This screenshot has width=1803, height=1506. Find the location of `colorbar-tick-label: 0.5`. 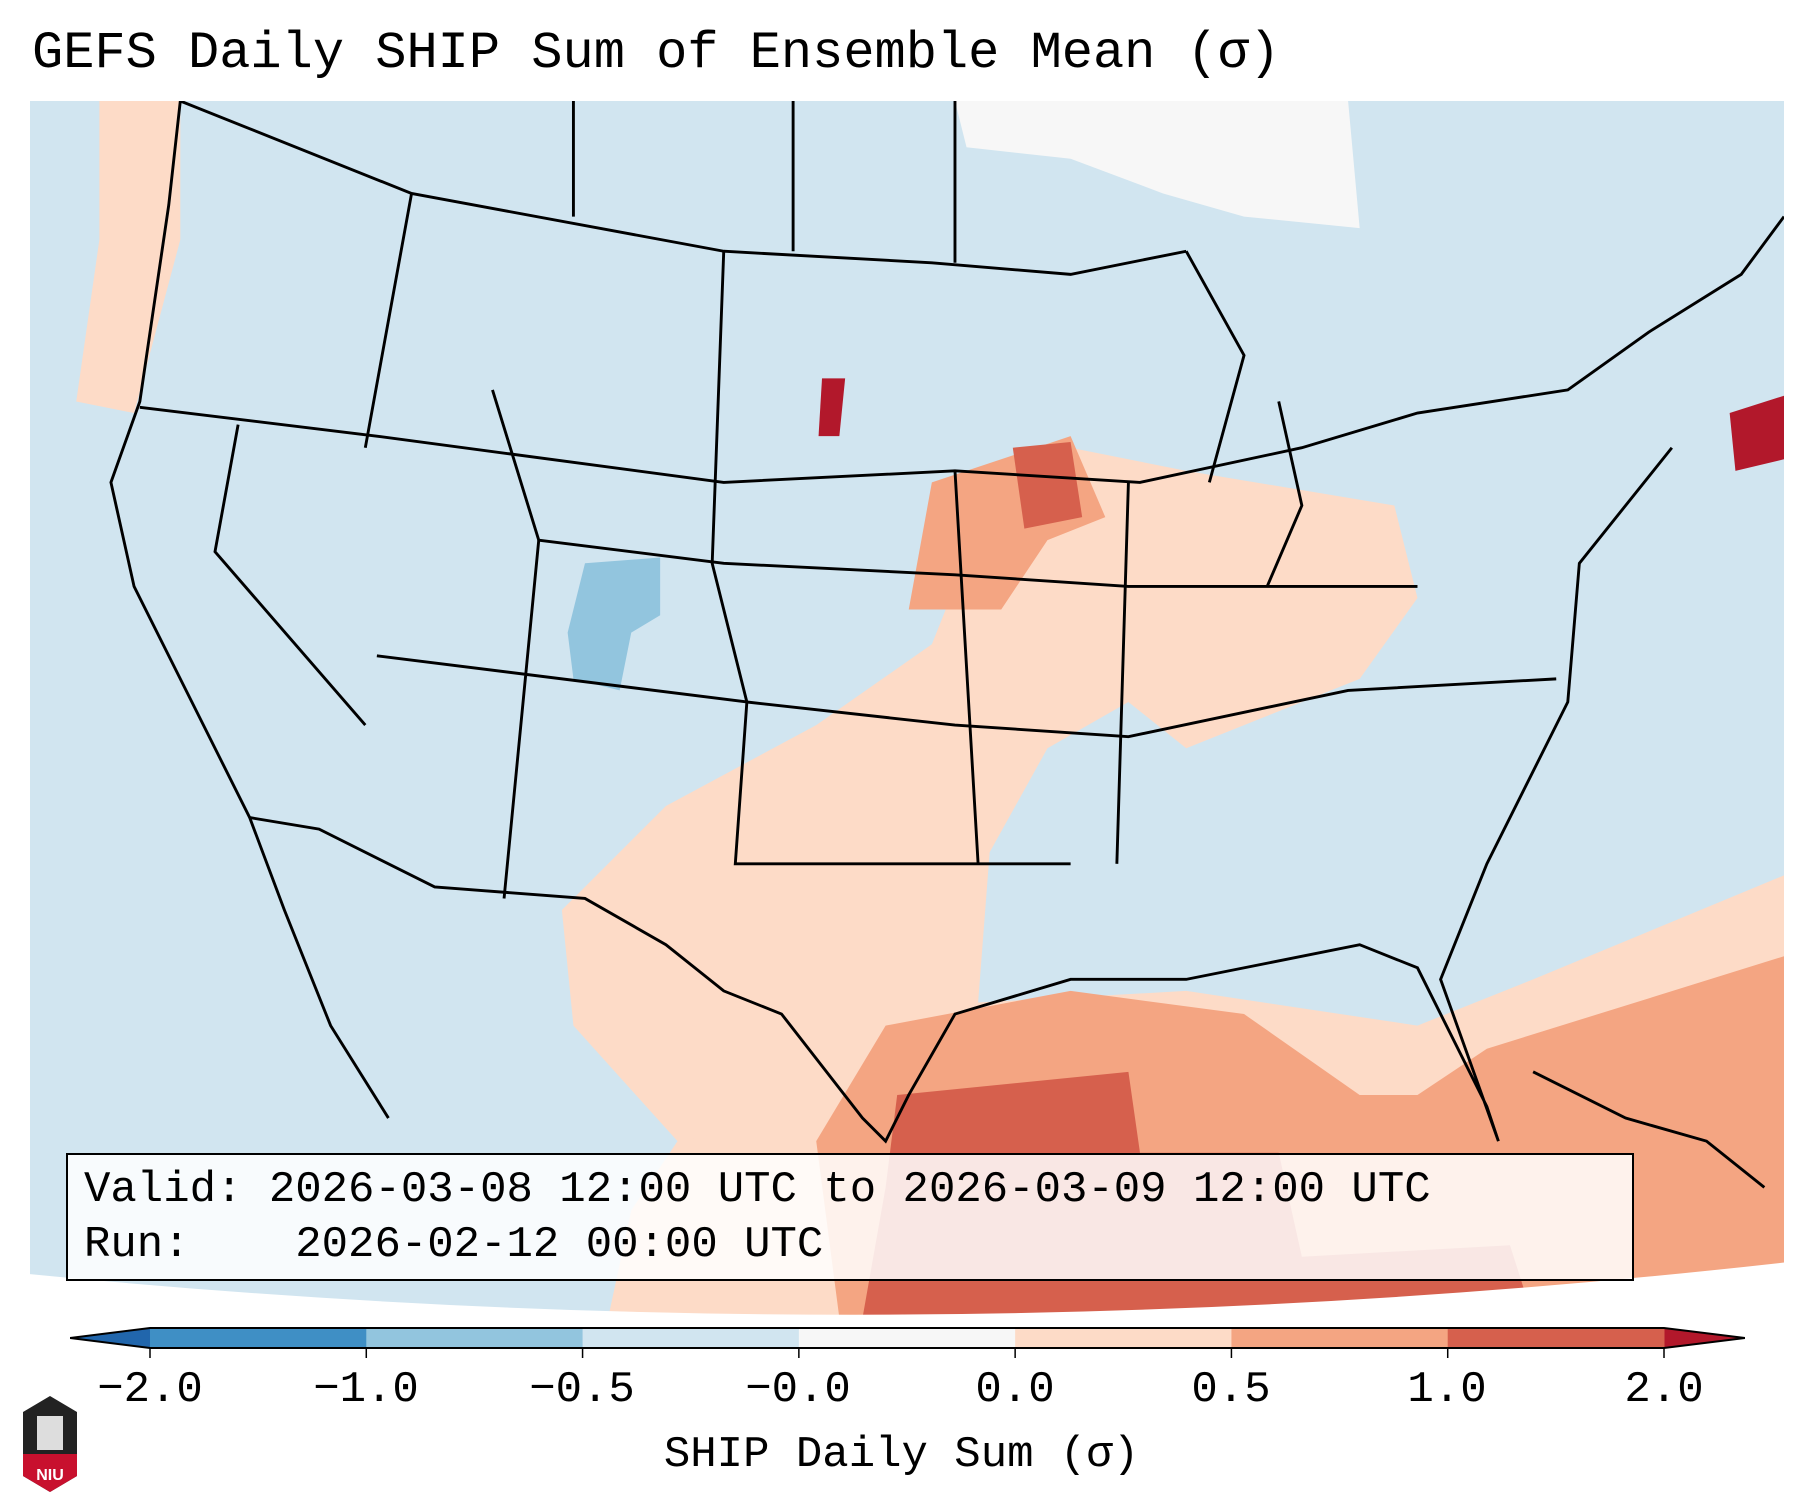

colorbar-tick-label: 0.5 is located at coordinates (1231, 1390).